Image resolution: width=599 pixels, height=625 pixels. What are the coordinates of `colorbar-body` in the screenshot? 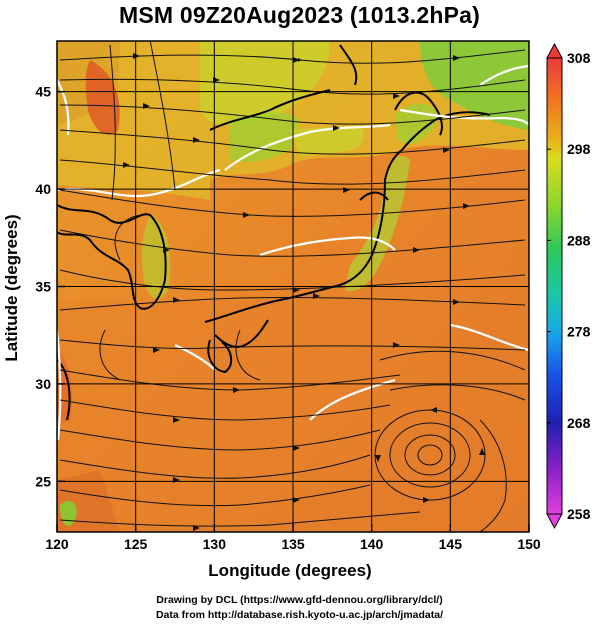 It's located at (554, 286).